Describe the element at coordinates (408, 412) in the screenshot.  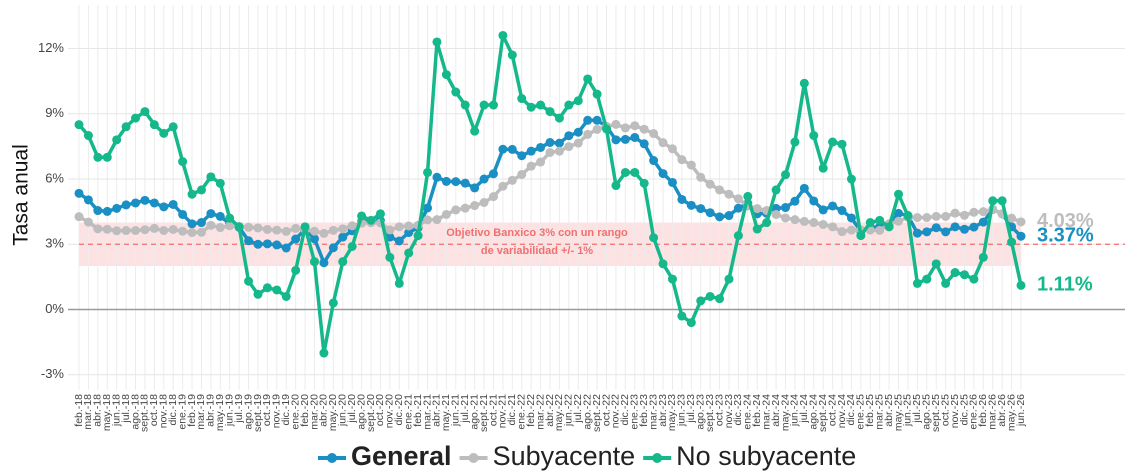
I see `x-tick-label: ene.-21` at that location.